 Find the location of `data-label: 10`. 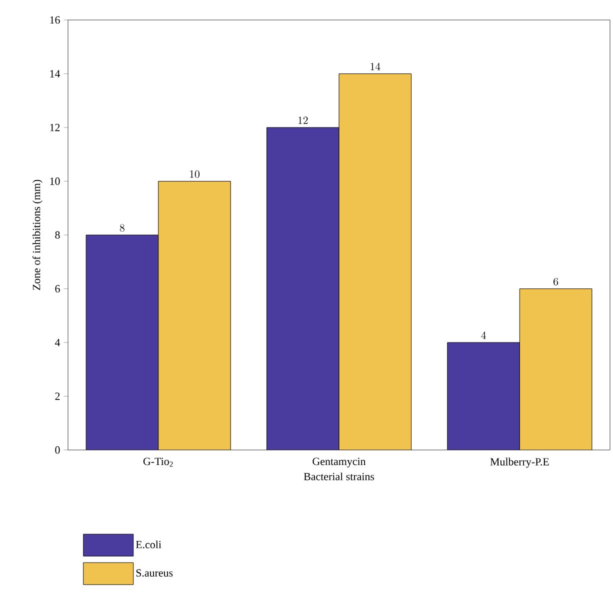

data-label: 10 is located at coordinates (195, 174).